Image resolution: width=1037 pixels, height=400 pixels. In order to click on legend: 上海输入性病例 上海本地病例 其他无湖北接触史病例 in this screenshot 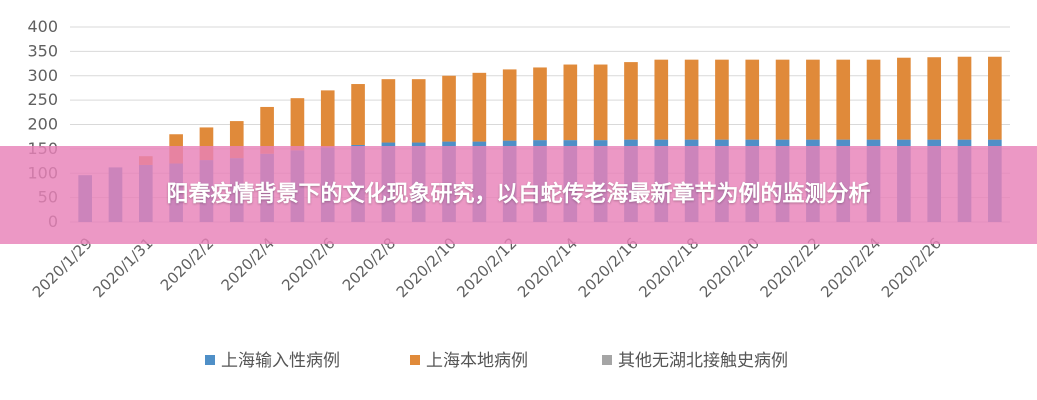, I will do `click(496, 361)`.